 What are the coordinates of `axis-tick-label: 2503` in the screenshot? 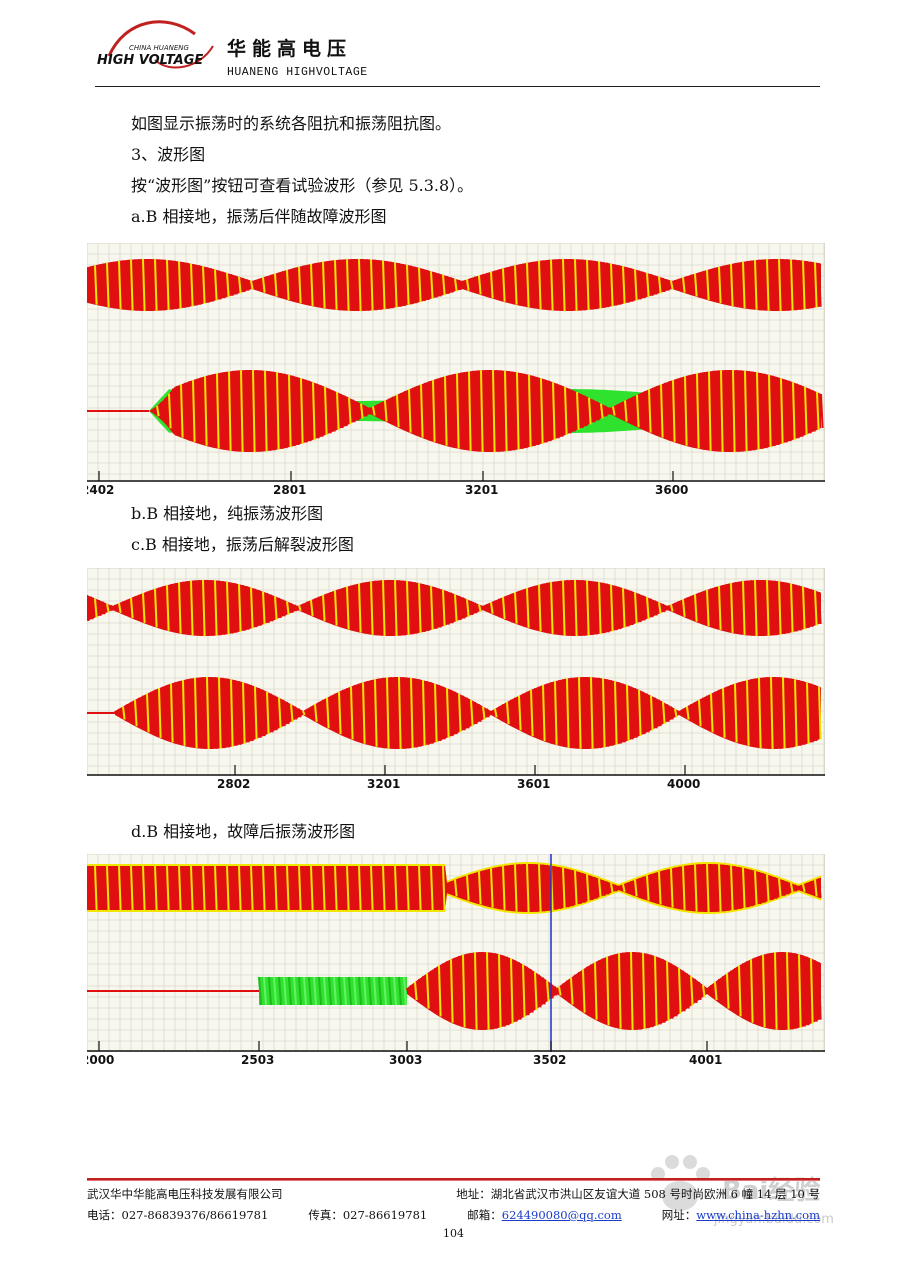 It's located at (257, 1059).